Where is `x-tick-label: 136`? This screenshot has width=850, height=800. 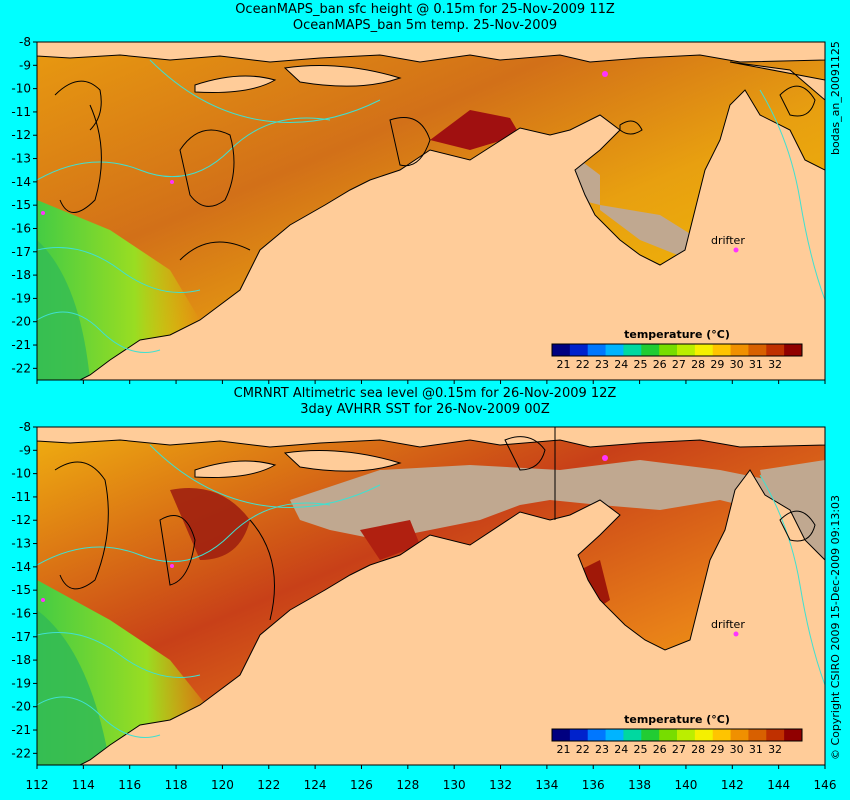 x-tick-label: 136 is located at coordinates (593, 785).